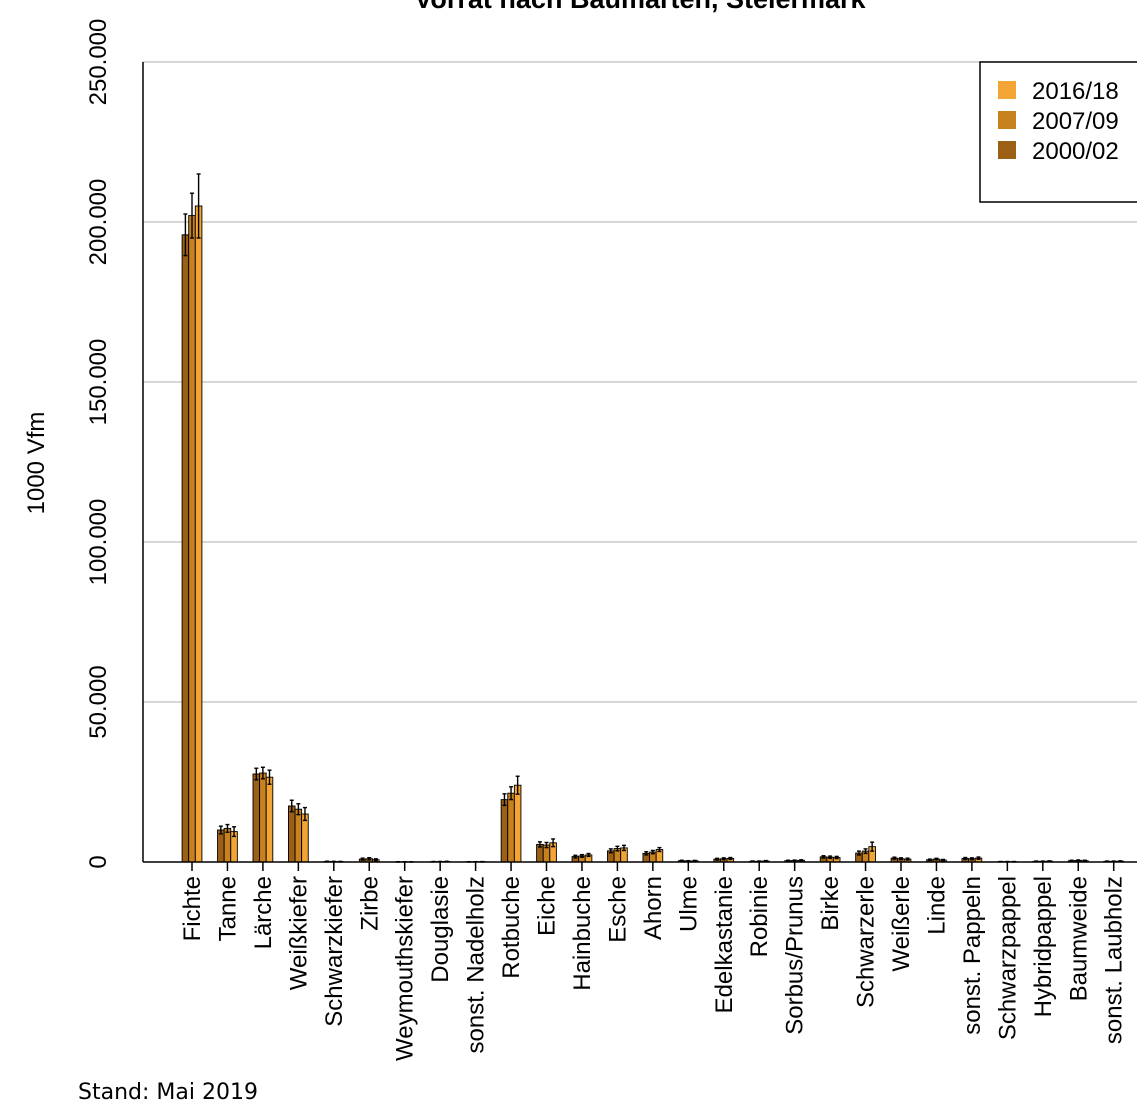  I want to click on y-tick-label: 250.000, so click(98, 62).